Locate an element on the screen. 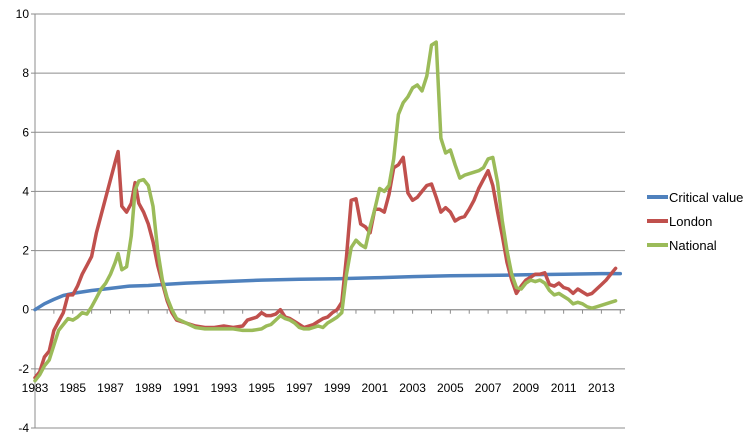 This screenshot has height=441, width=754. legend-label: London is located at coordinates (690, 221).